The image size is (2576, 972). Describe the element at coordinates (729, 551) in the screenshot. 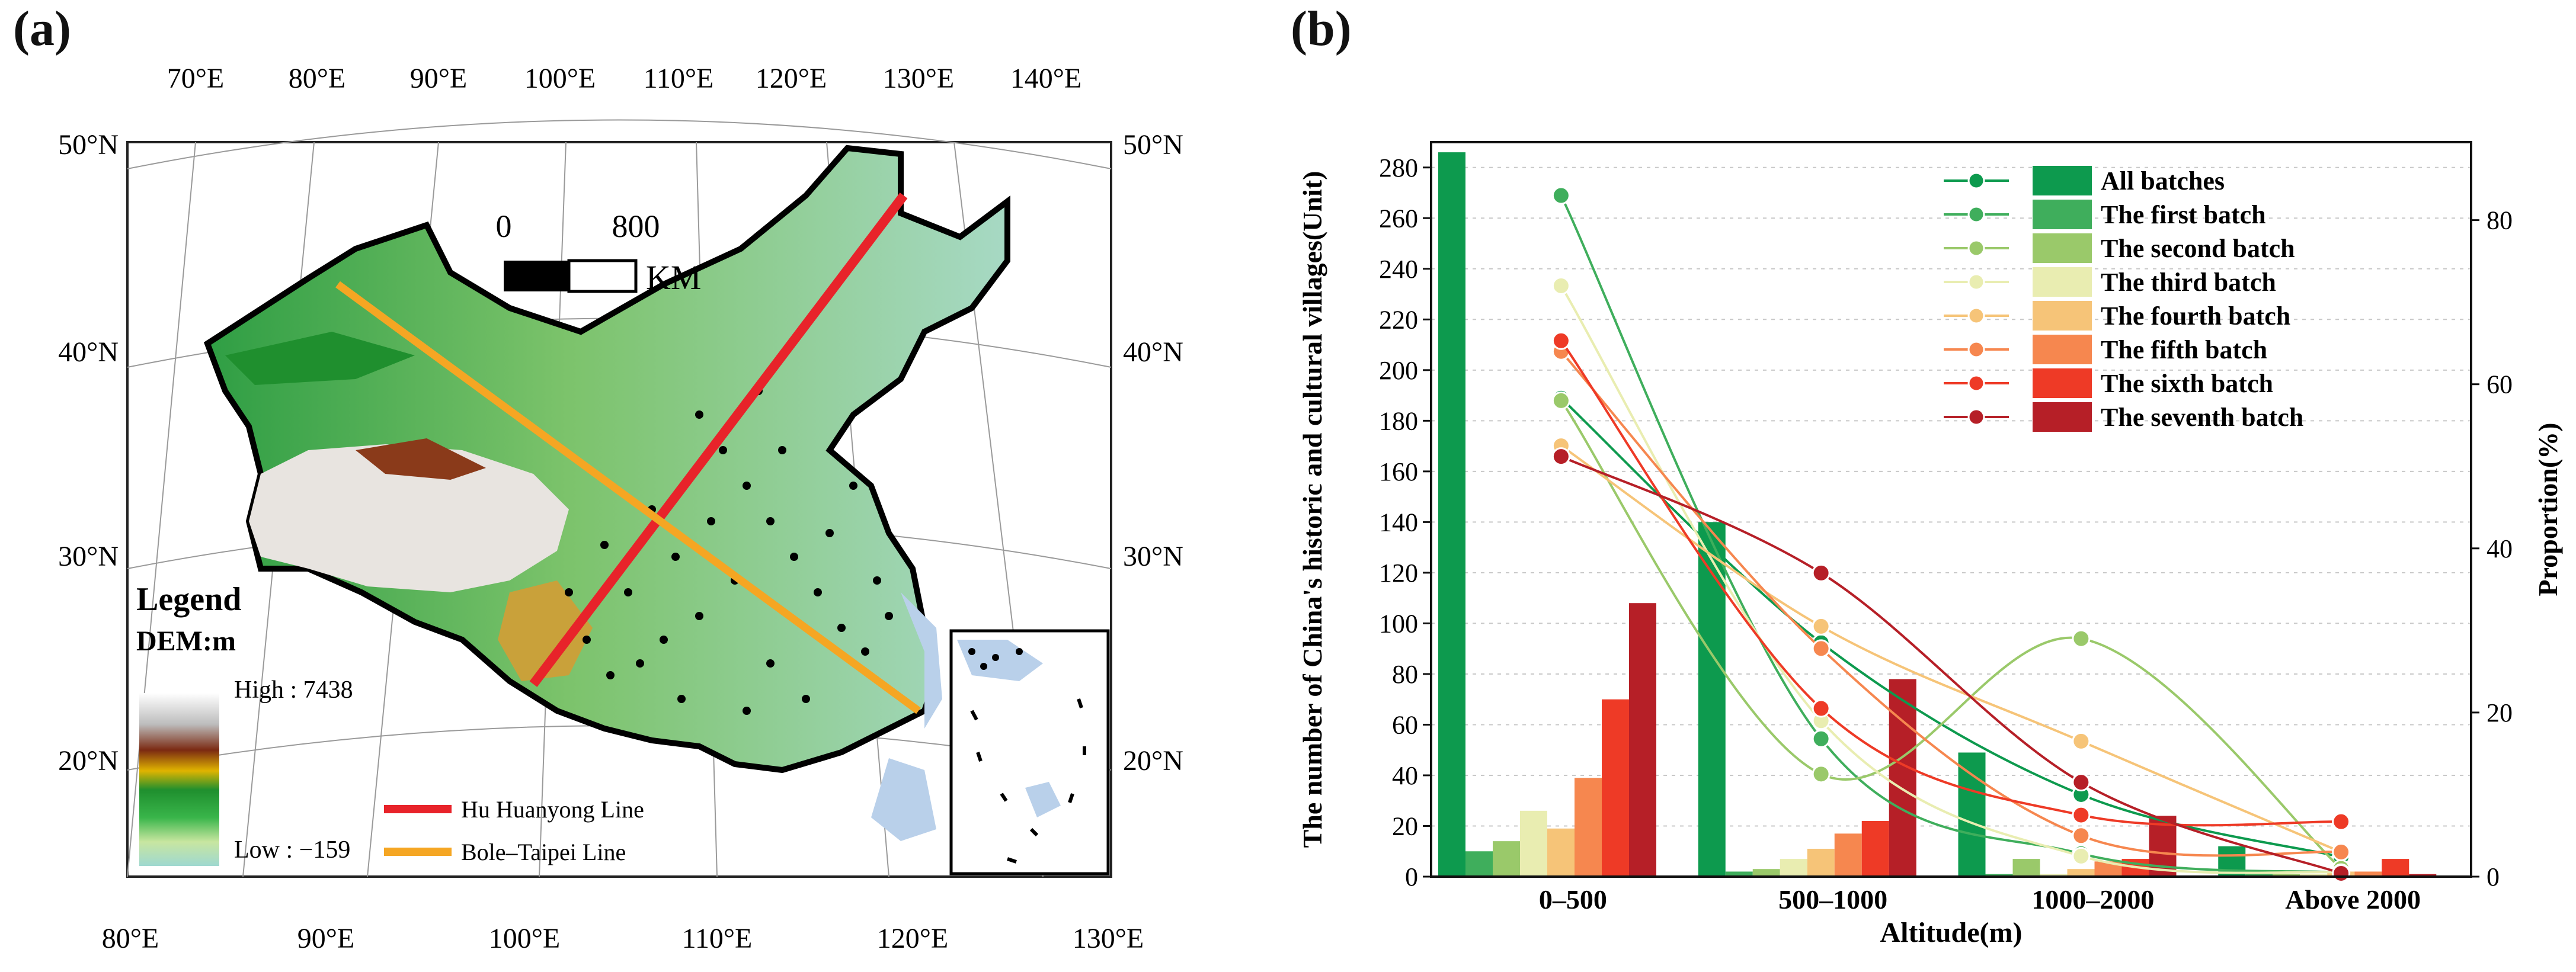

I see `village-points` at that location.